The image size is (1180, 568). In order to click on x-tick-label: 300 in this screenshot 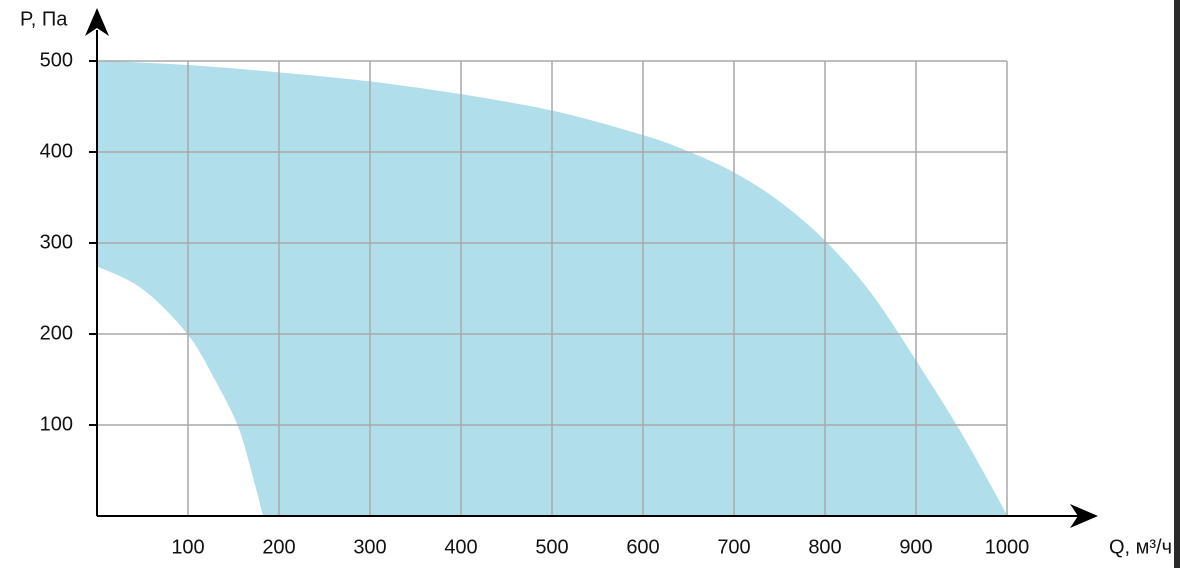, I will do `click(369, 547)`.